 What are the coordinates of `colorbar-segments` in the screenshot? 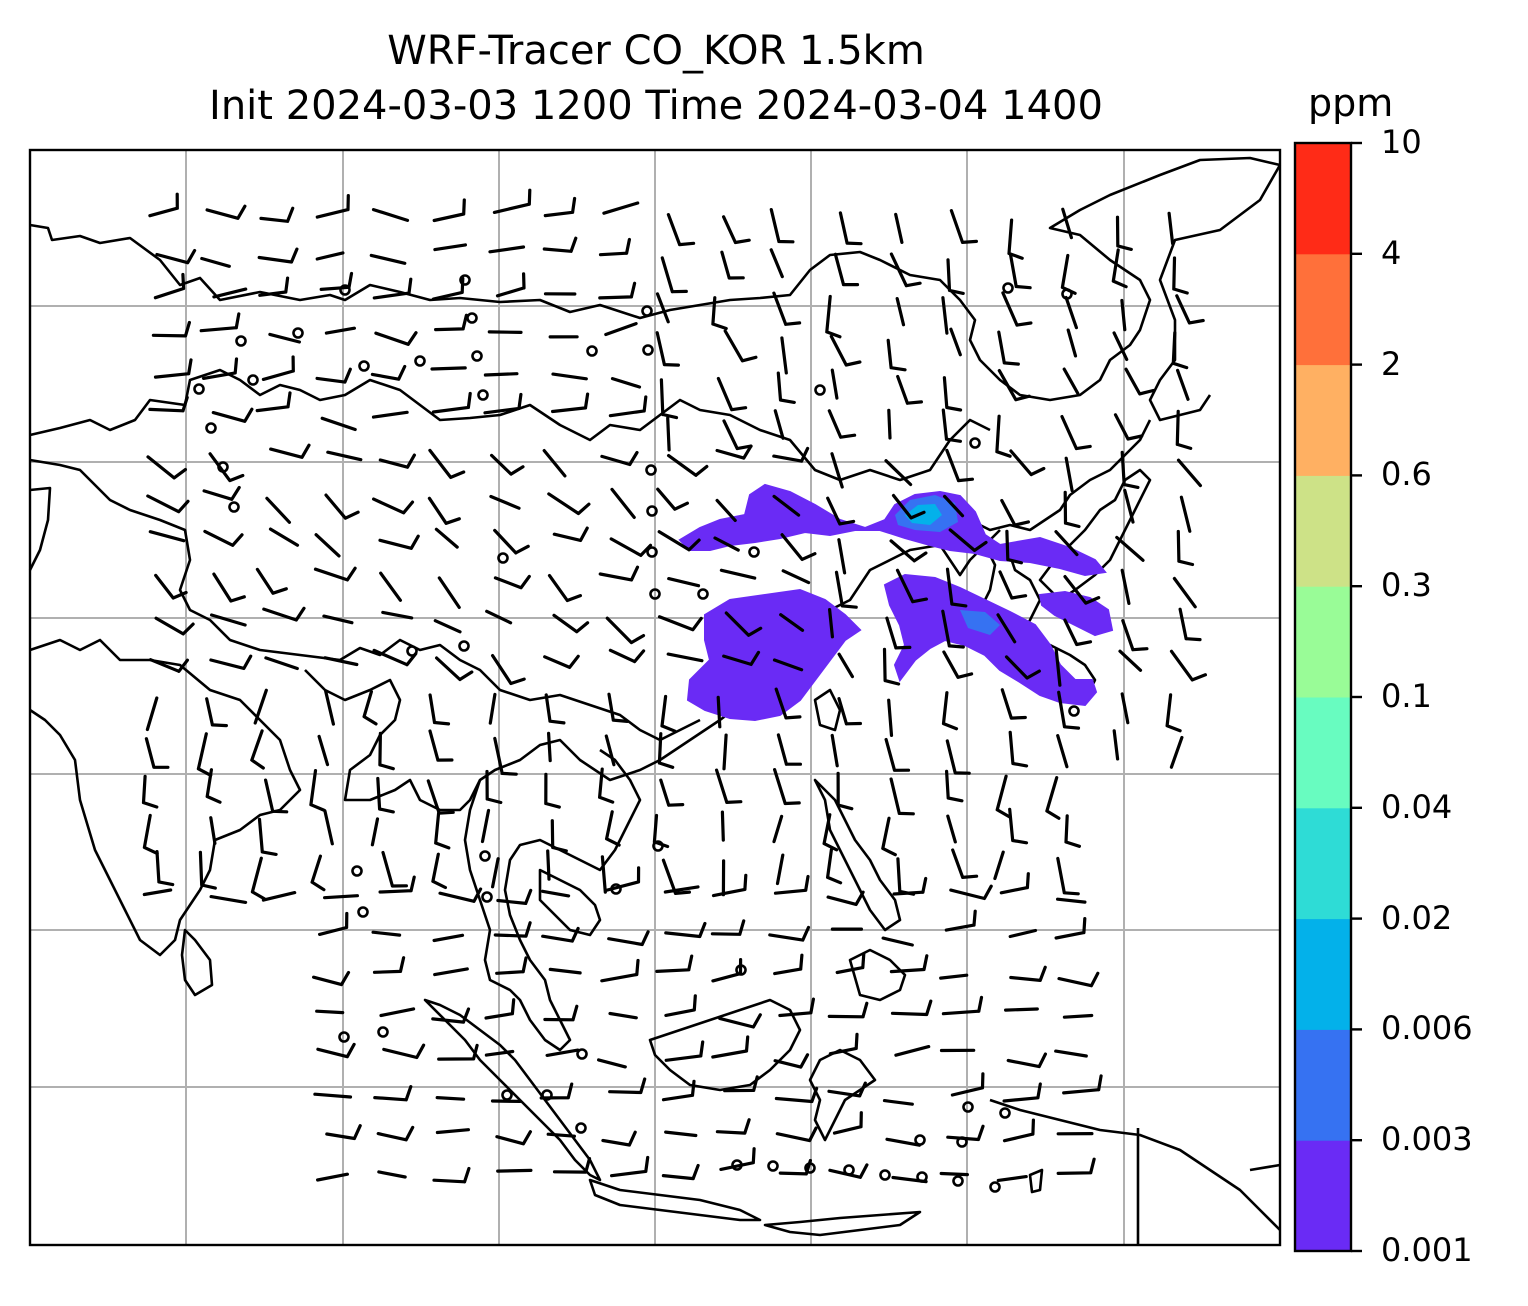 It's located at (1323, 697).